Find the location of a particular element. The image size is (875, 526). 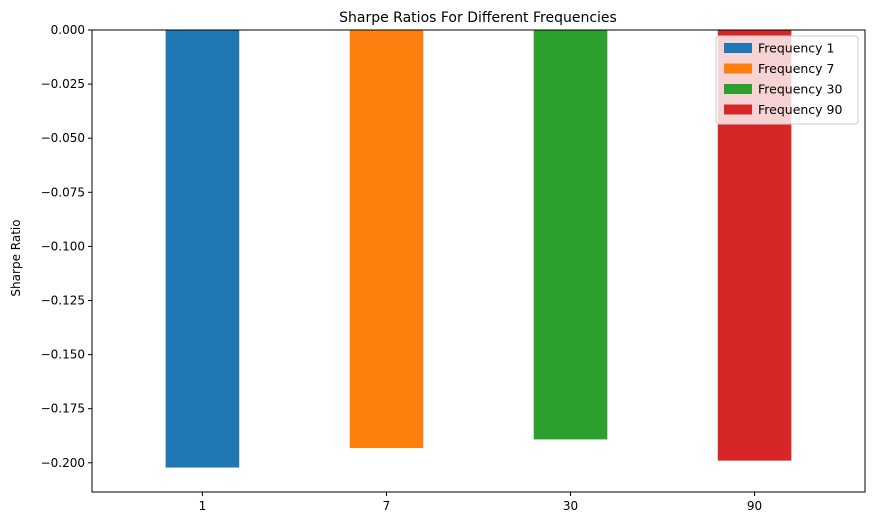

y-tick-label: −0.075 is located at coordinates (63, 192).